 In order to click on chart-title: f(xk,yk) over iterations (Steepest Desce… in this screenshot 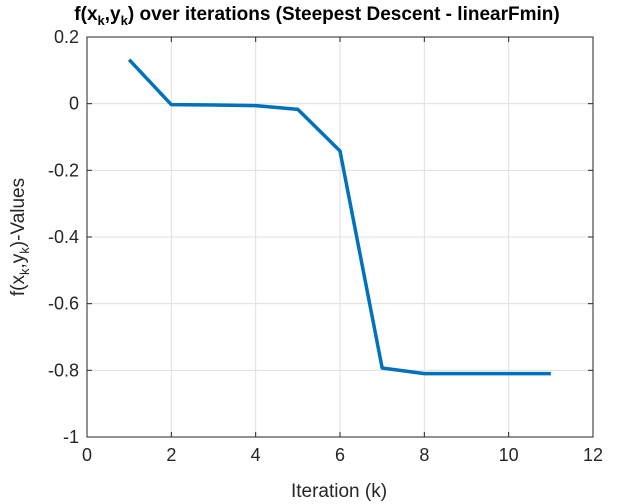, I will do `click(316, 16)`.